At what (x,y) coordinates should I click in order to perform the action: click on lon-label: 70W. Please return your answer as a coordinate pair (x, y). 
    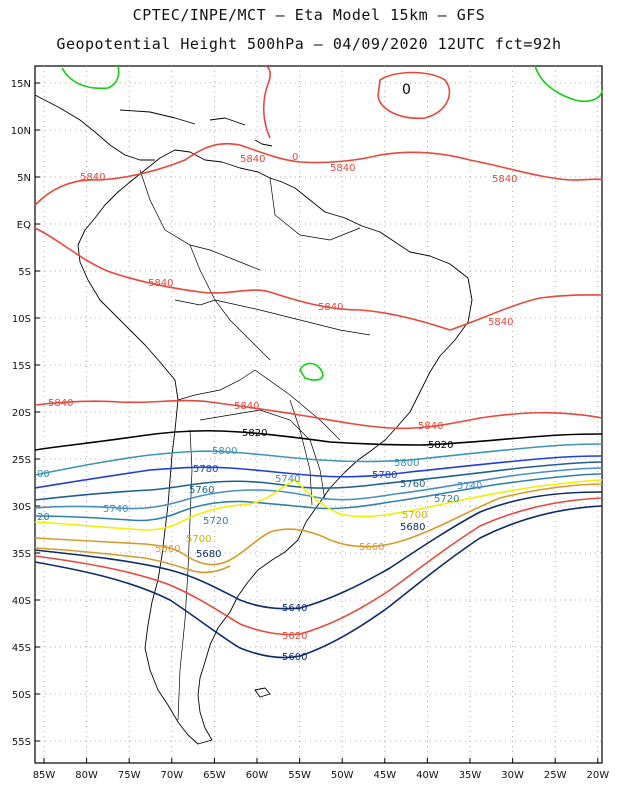
    Looking at the image, I should click on (171, 775).